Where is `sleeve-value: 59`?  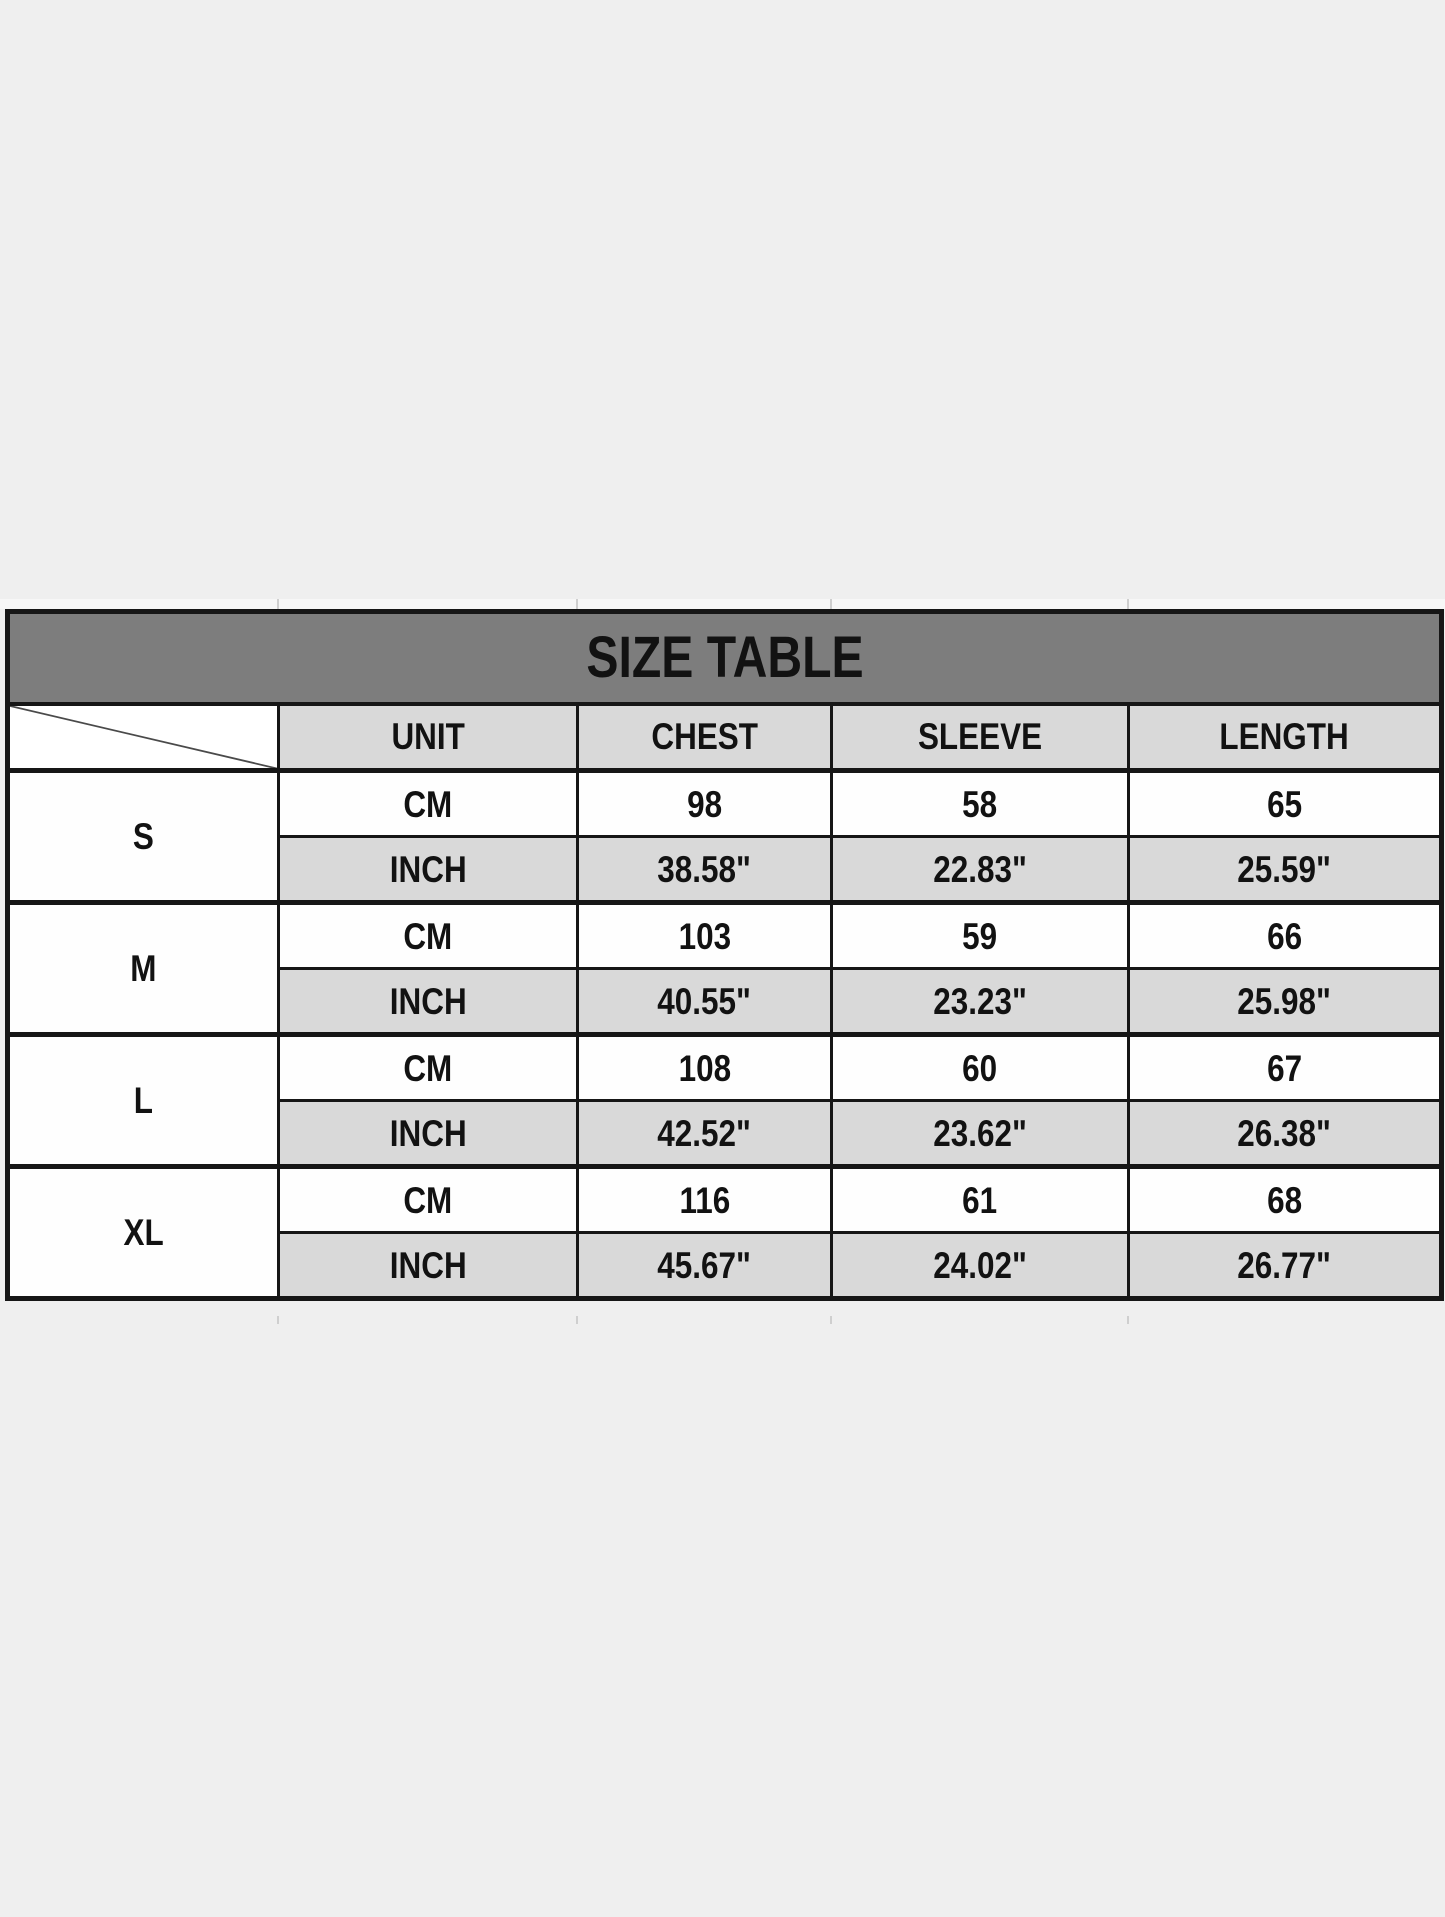 sleeve-value: 59 is located at coordinates (980, 935).